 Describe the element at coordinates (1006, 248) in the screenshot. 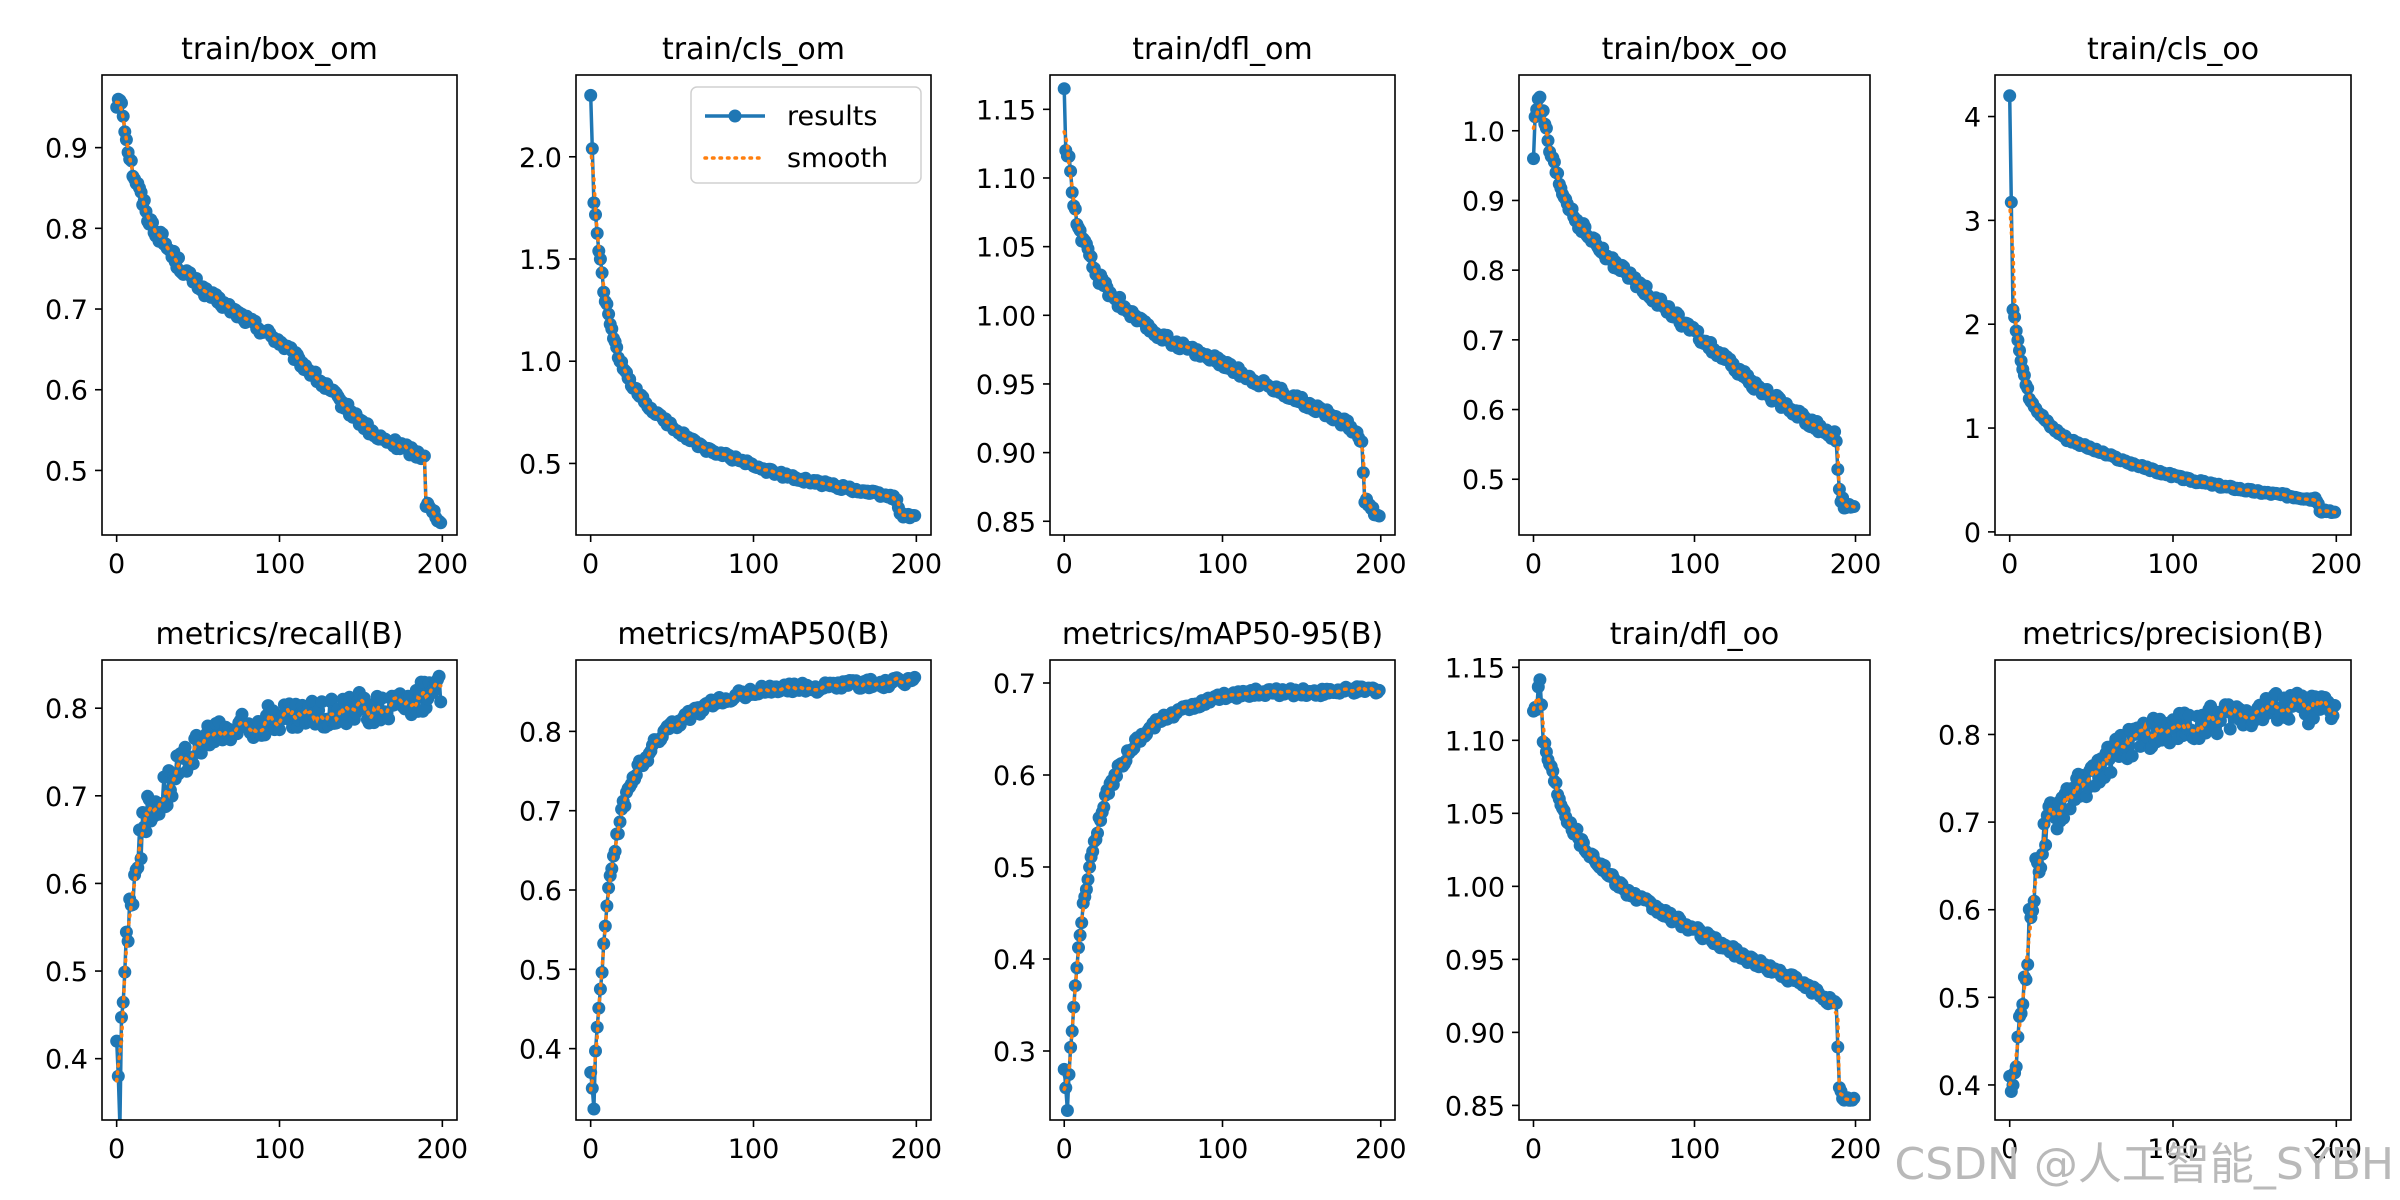

I see `y-tick-label: 1.05` at that location.